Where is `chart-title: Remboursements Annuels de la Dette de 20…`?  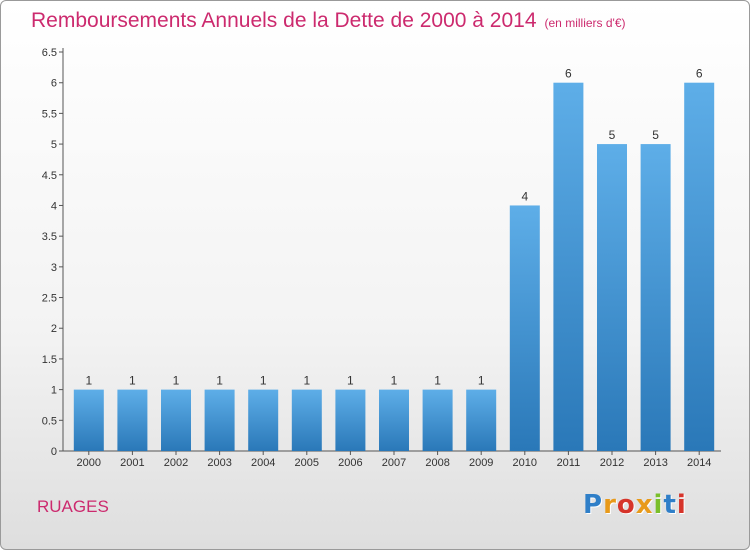
chart-title: Remboursements Annuels de la Dette de 20… is located at coordinates (328, 21).